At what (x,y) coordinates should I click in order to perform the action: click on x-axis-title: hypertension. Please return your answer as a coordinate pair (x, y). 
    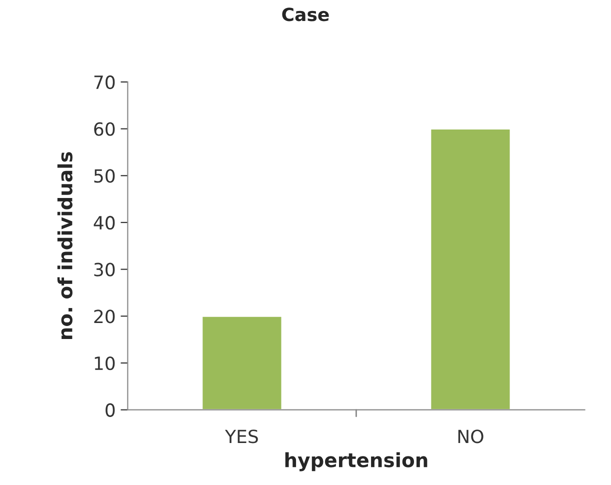
    Looking at the image, I should click on (356, 462).